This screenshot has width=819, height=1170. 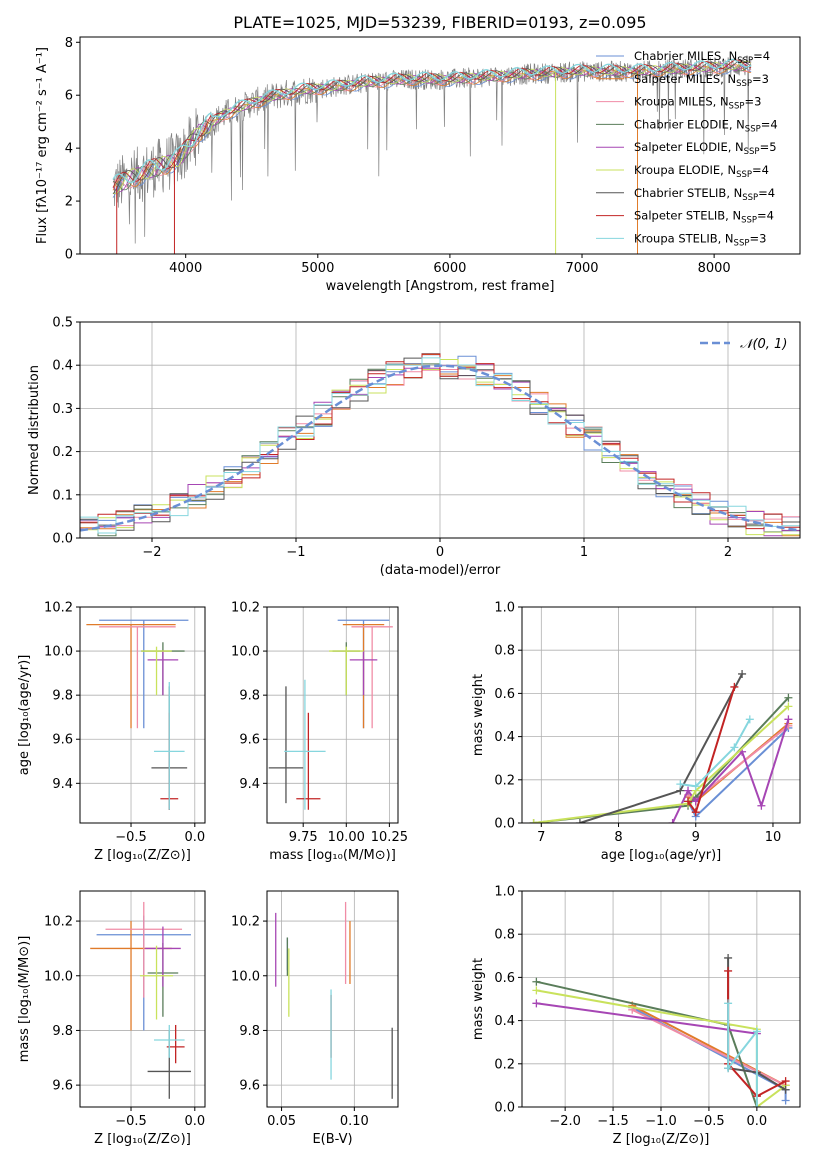 I want to click on mass_z-ytick-label: 9.8, so click(x=62, y=1031).